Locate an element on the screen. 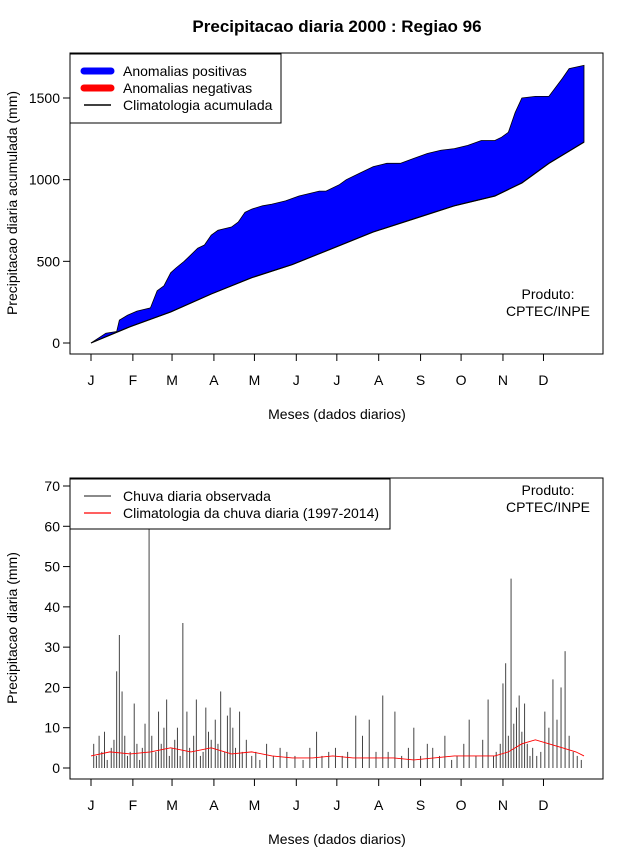 The height and width of the screenshot is (850, 640). top-x-axis-label: Meses (dados diarios) is located at coordinates (337, 414).